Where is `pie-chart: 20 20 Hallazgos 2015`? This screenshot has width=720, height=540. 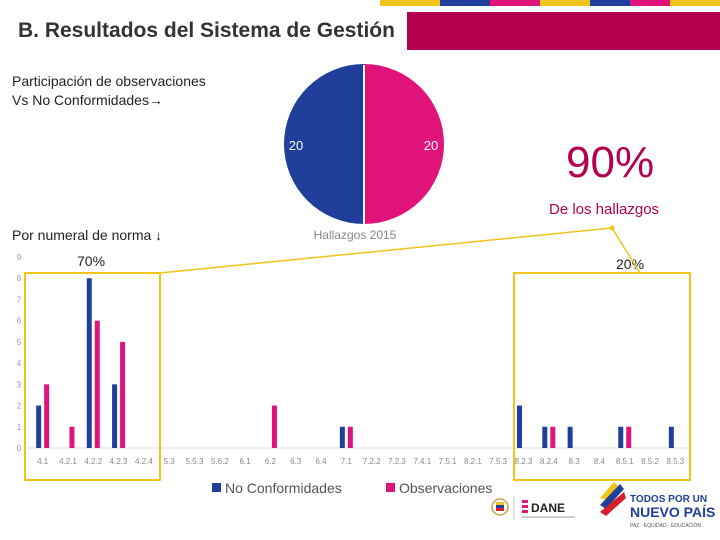
pie-chart: 20 20 Hallazgos 2015 is located at coordinates (364, 153).